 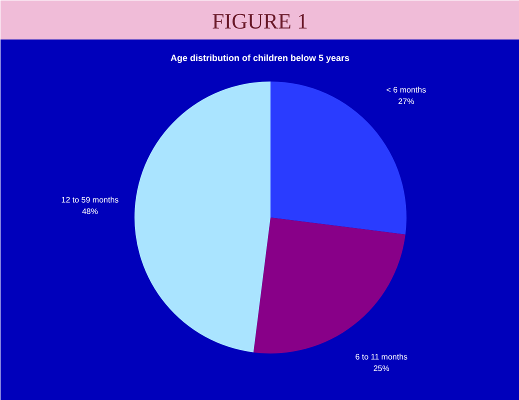 What do you see at coordinates (406, 89) in the screenshot?
I see `slice-label: < 6 months` at bounding box center [406, 89].